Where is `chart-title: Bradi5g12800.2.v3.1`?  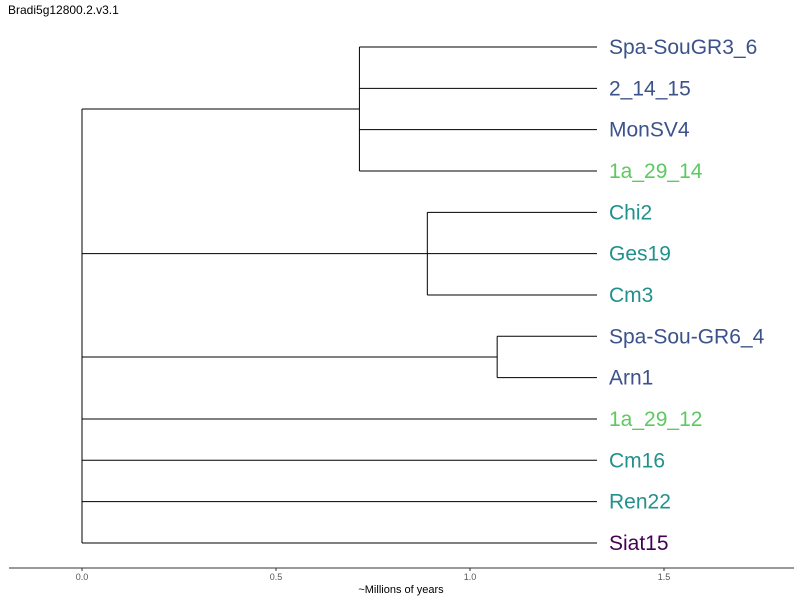
chart-title: Bradi5g12800.2.v3.1 is located at coordinates (63, 10).